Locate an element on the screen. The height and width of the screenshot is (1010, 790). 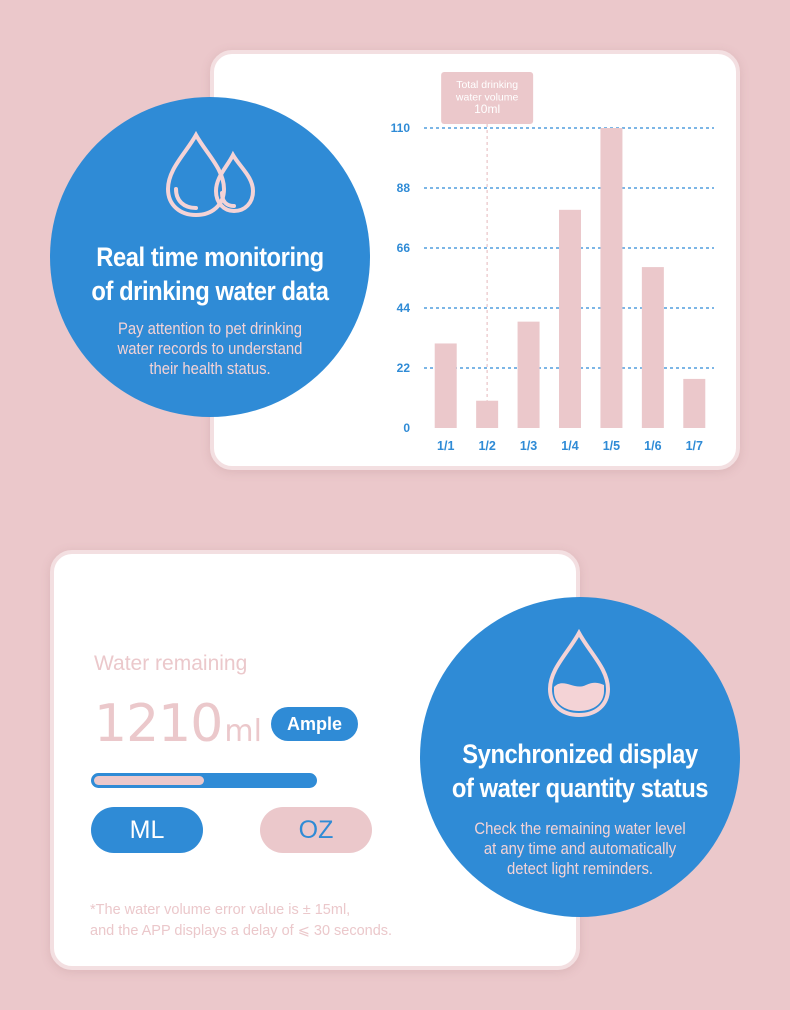
water-amount: 1210 is located at coordinates (158, 724).